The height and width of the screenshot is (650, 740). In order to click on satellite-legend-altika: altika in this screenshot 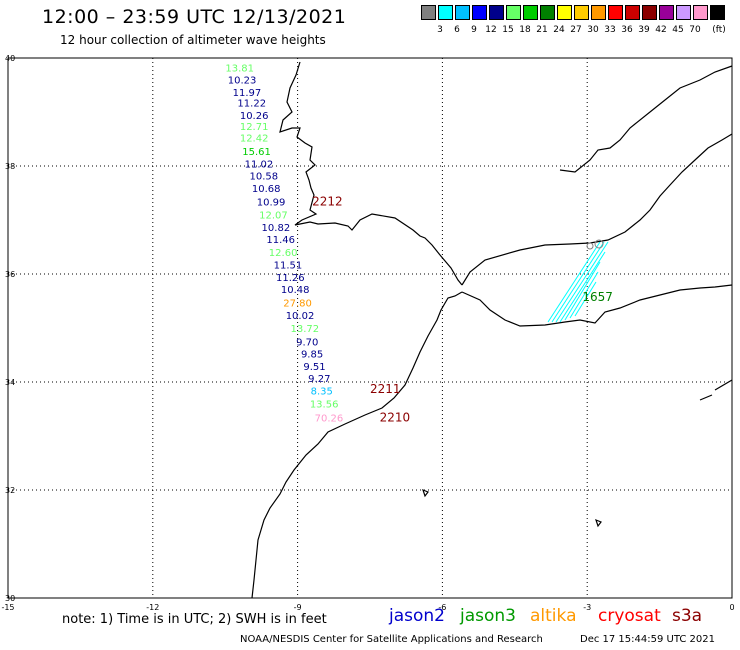, I will do `click(553, 616)`.